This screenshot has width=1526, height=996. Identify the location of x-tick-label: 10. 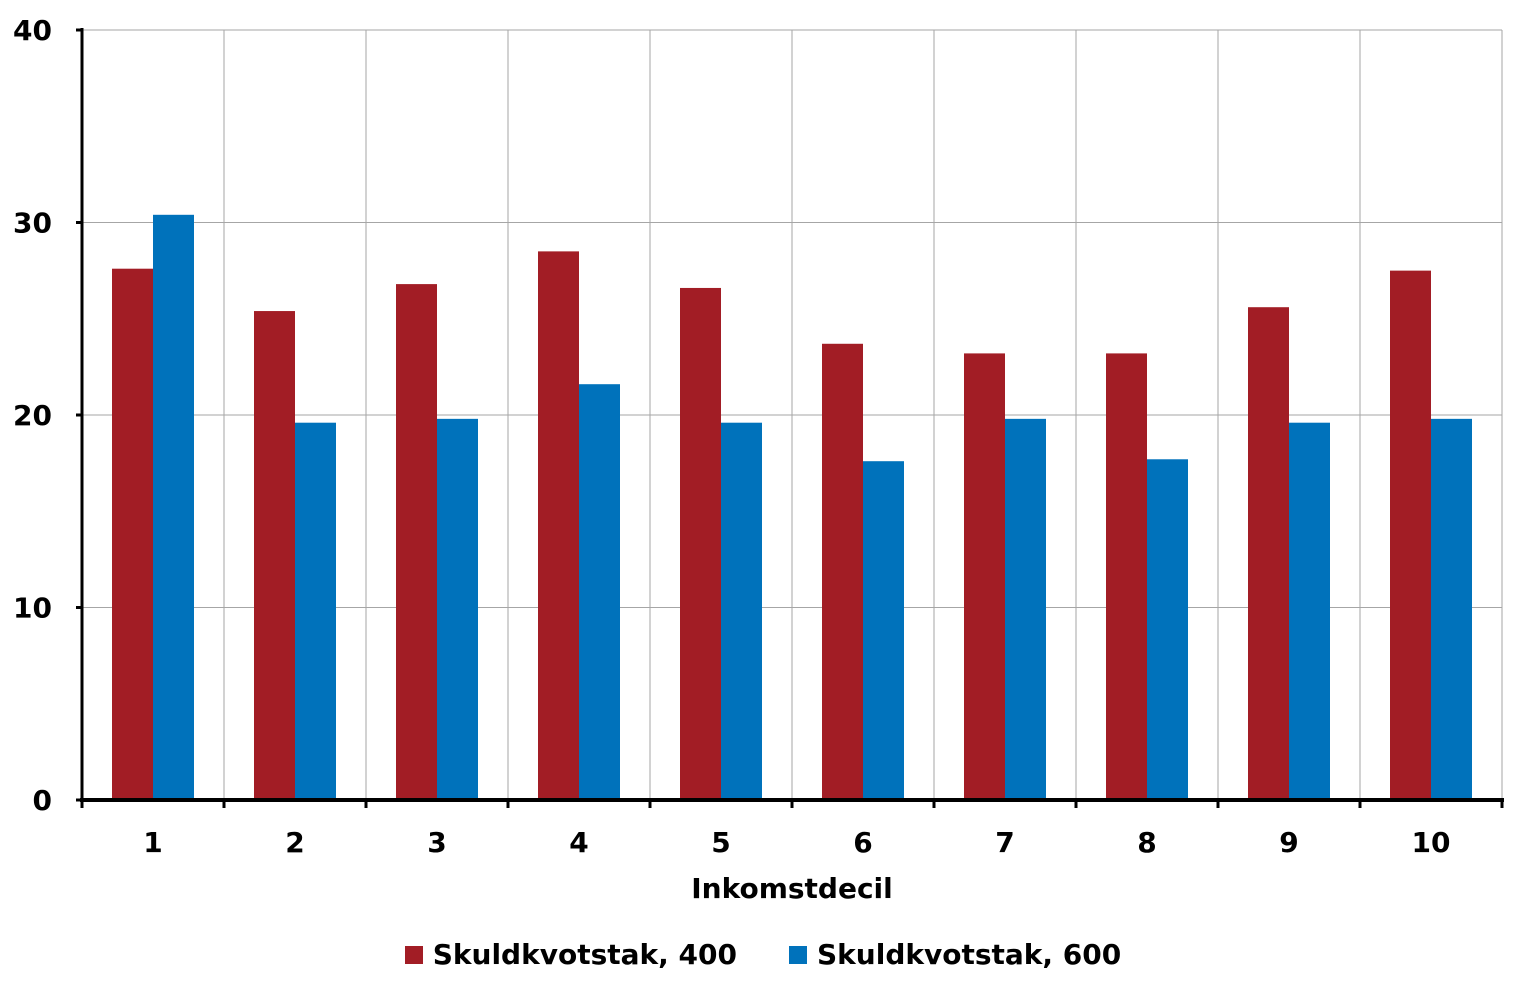
(1431, 842).